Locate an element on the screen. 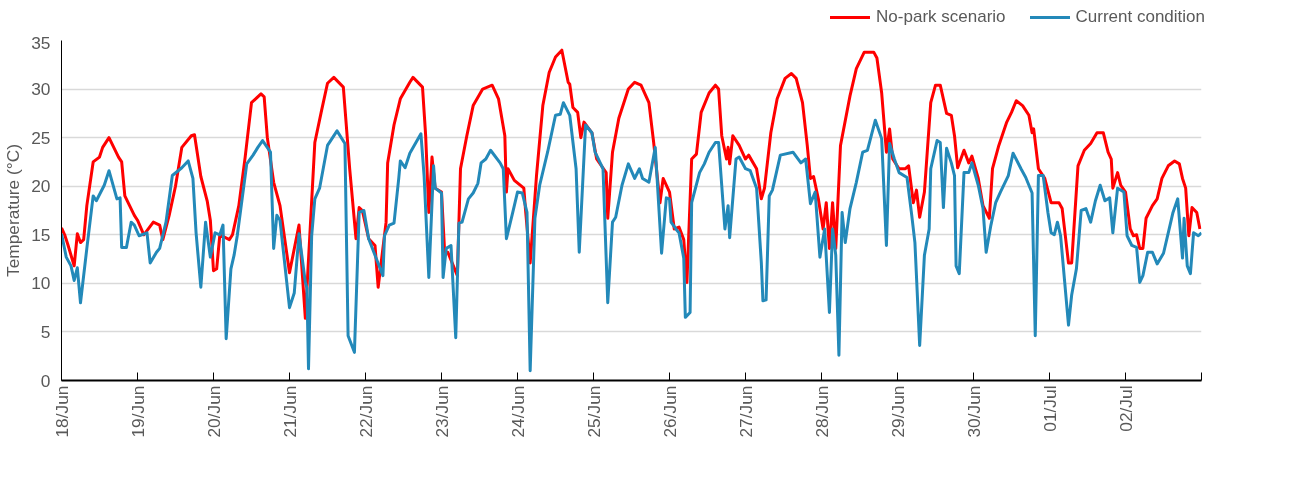 This screenshot has width=1309, height=500. x-tick-label: 23/Jun is located at coordinates (441, 411).